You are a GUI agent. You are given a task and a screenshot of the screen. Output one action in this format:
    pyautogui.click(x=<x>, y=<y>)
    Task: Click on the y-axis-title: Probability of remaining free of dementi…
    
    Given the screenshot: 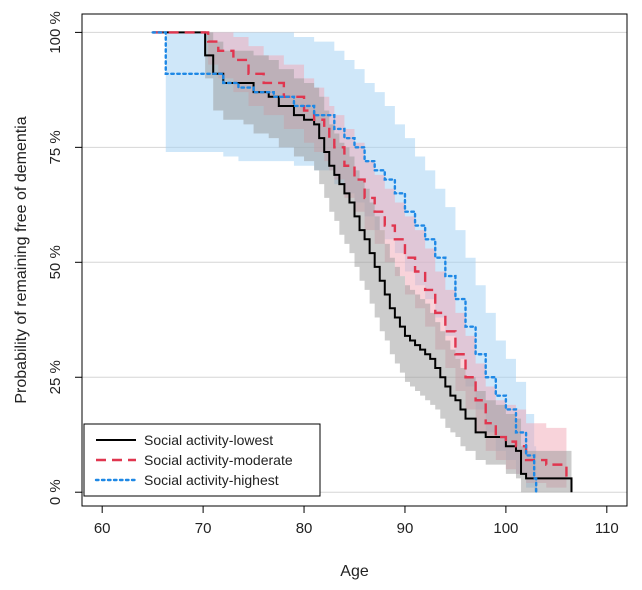 What is the action you would take?
    pyautogui.click(x=21, y=259)
    